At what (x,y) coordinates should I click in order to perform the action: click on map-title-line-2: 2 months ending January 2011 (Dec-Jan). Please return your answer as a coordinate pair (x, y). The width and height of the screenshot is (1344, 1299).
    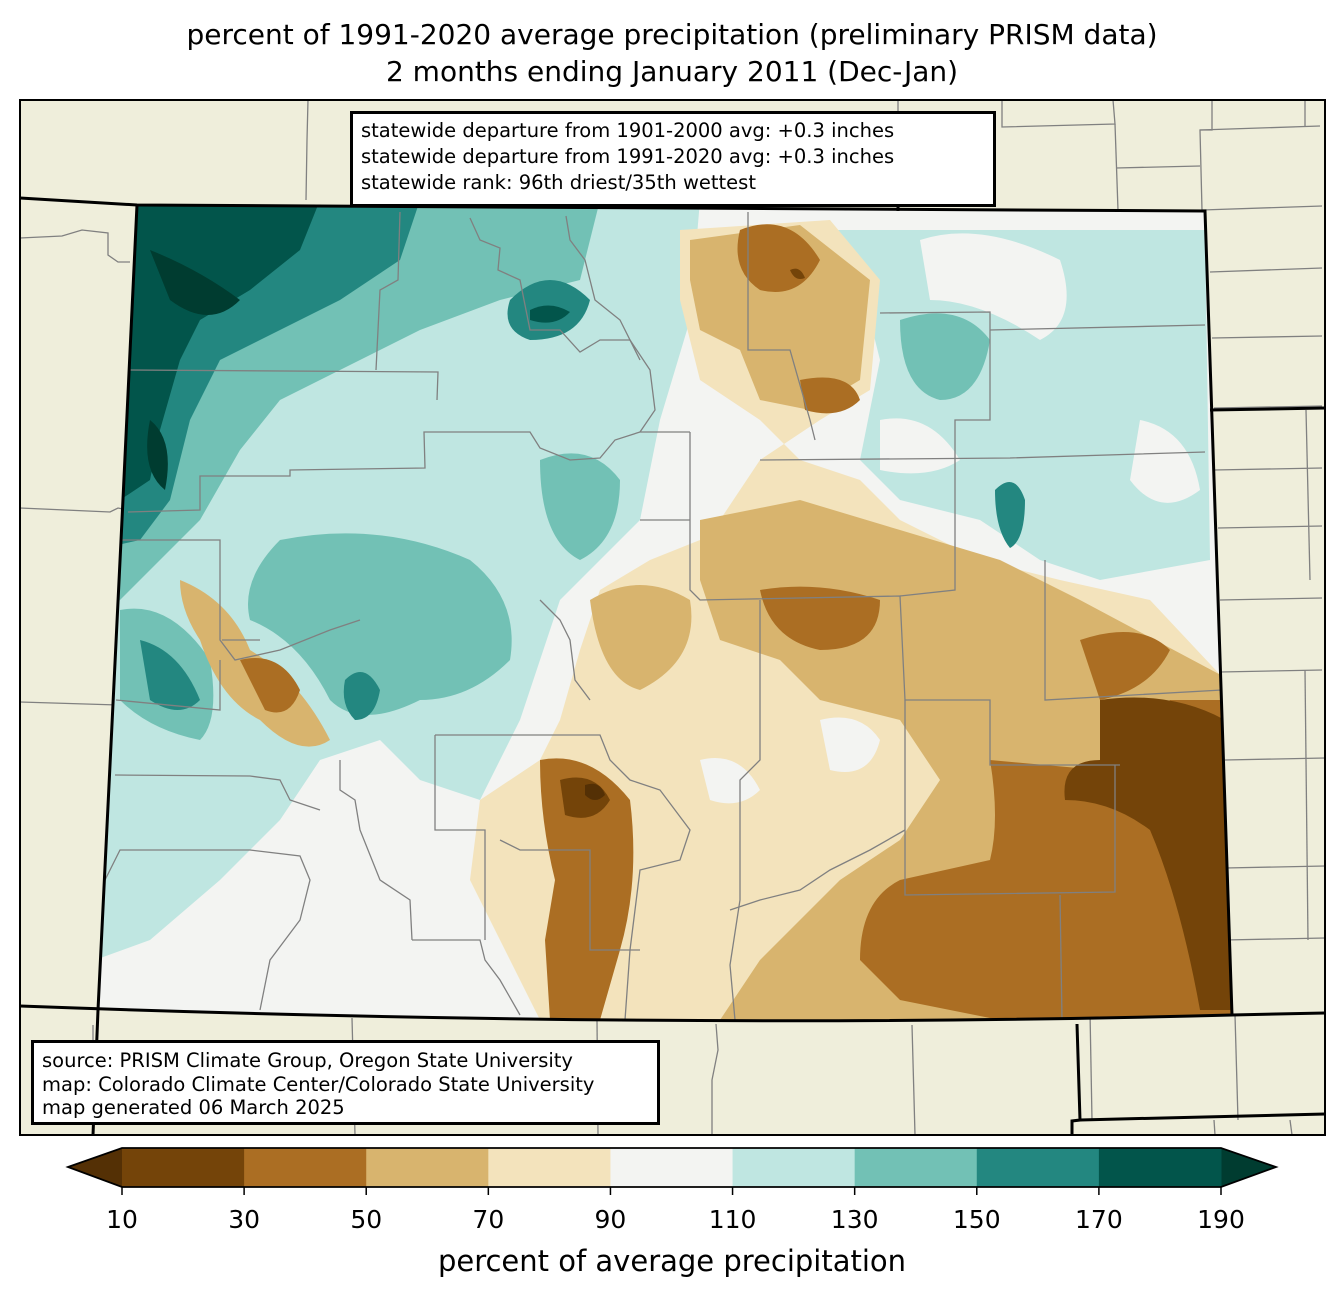
    Looking at the image, I should click on (672, 71).